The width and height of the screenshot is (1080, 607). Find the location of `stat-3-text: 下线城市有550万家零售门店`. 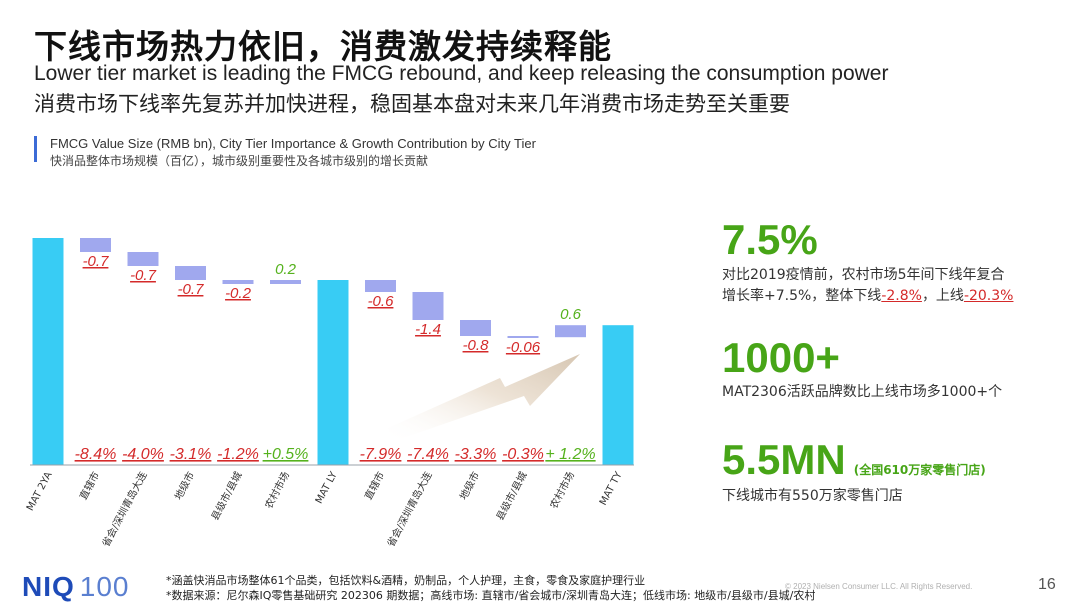

stat-3-text: 下线城市有550万家零售门店 is located at coordinates (812, 496).